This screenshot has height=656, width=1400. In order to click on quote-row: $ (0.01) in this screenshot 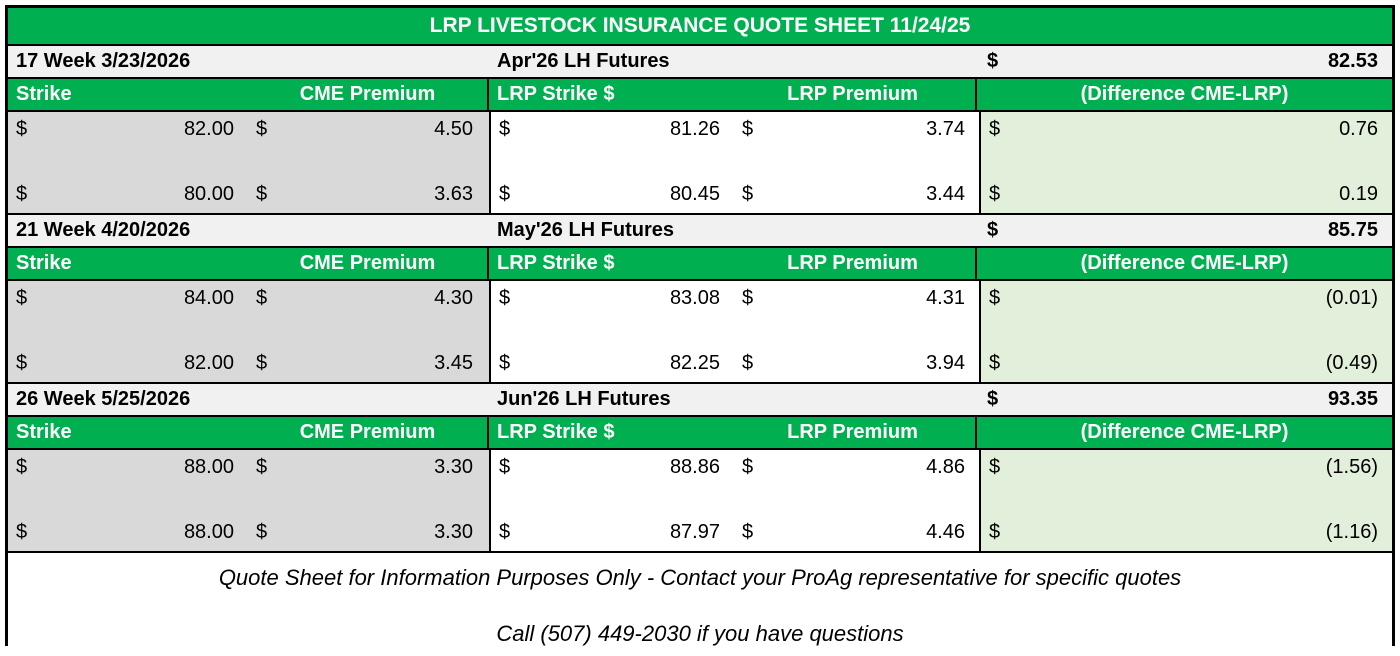, I will do `click(1186, 298)`.